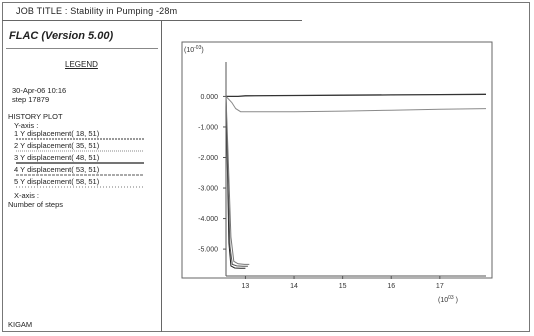 This screenshot has height=336, width=534. I want to click on x-axis-description: Number of steps, so click(36, 204).